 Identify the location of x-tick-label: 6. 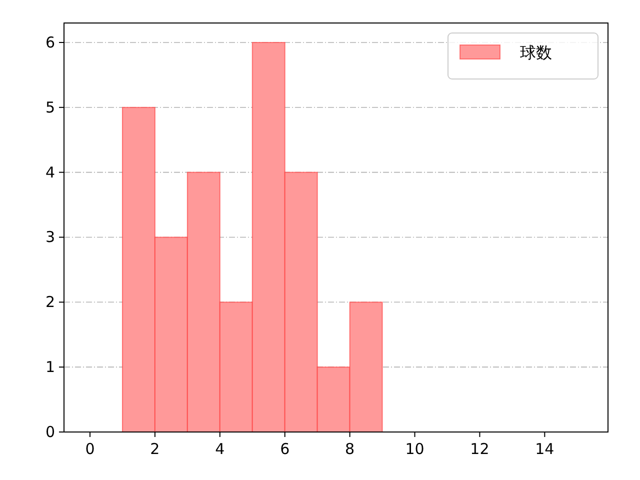
(285, 449).